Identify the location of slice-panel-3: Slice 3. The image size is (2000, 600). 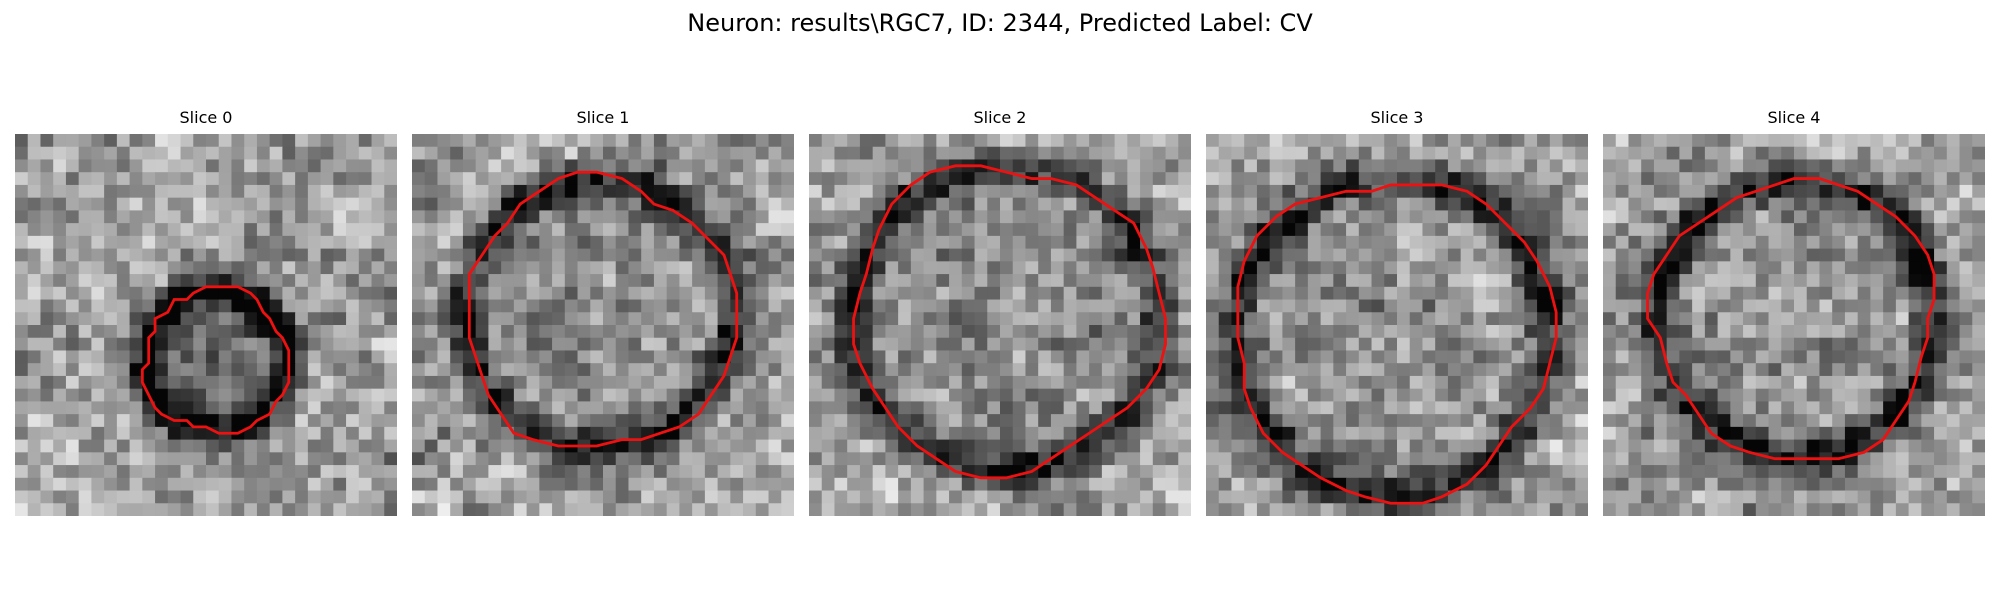
(1397, 312).